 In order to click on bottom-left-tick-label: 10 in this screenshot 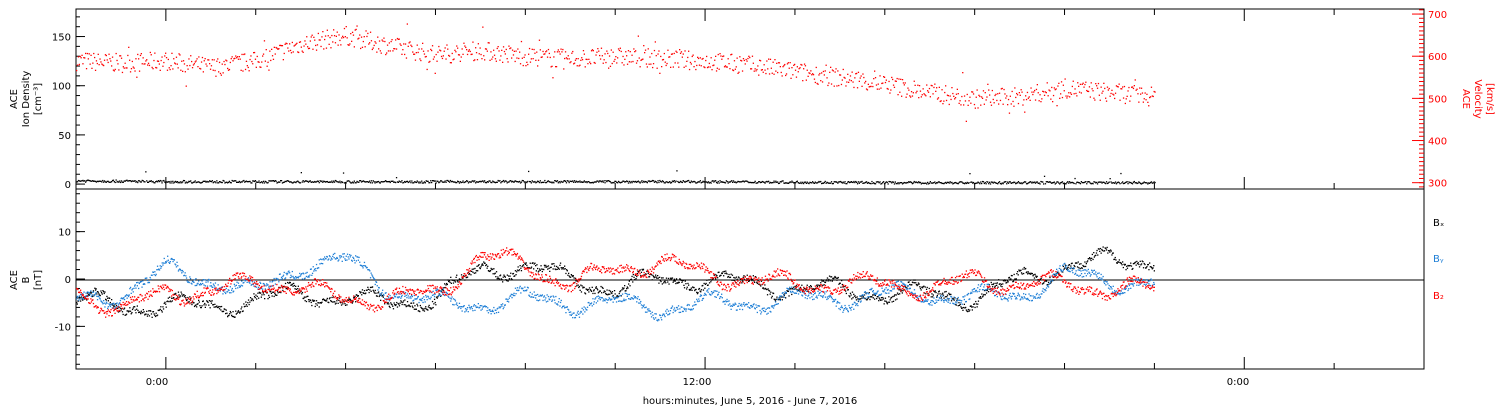, I will do `click(64, 233)`.